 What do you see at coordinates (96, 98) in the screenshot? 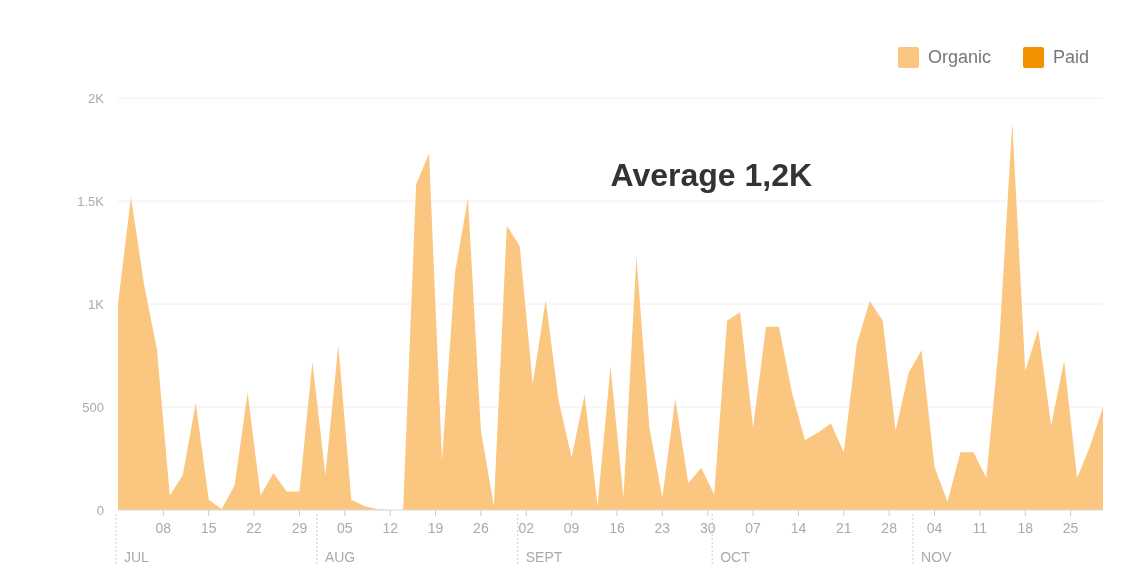
I see `y-tick-label: 2K` at bounding box center [96, 98].